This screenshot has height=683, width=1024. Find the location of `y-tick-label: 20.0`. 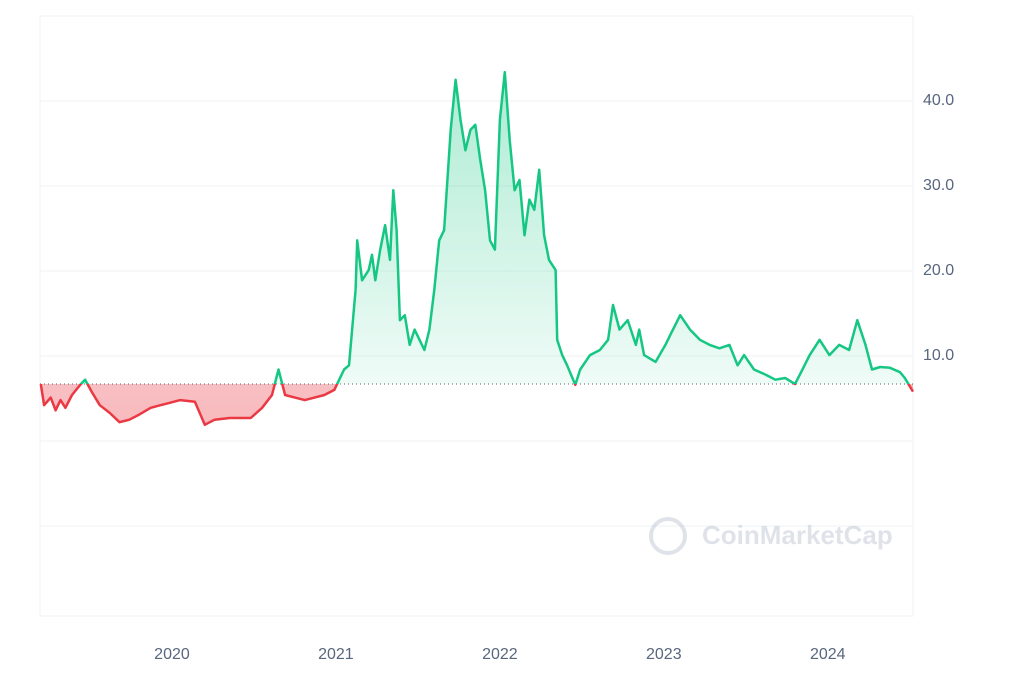

y-tick-label: 20.0 is located at coordinates (938, 270).